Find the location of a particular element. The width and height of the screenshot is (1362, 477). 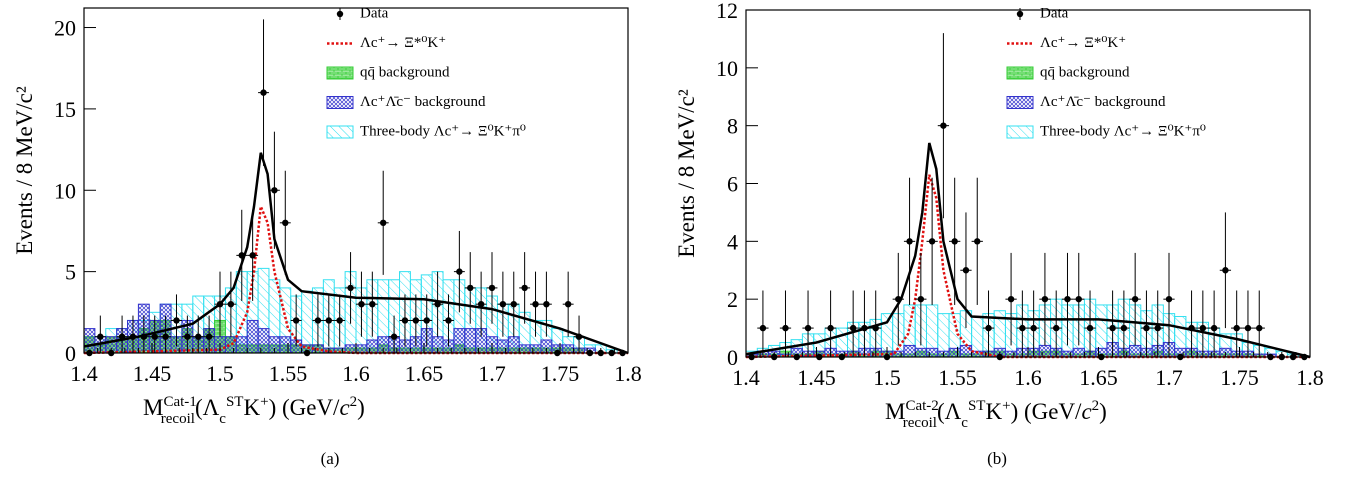

y-axis-title: Events / 8 MeV/c² is located at coordinates (24, 170).